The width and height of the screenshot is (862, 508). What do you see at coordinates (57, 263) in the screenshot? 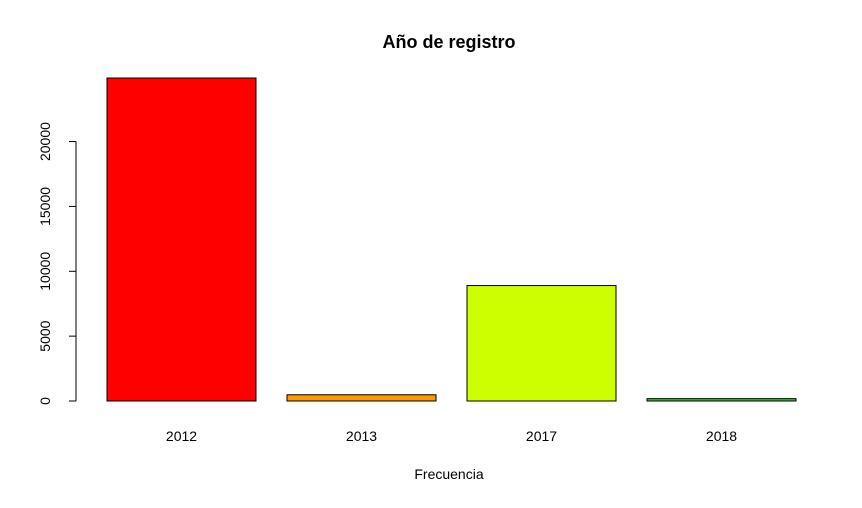
I see `y-axis: 0 5000 10000 15000 20000` at bounding box center [57, 263].